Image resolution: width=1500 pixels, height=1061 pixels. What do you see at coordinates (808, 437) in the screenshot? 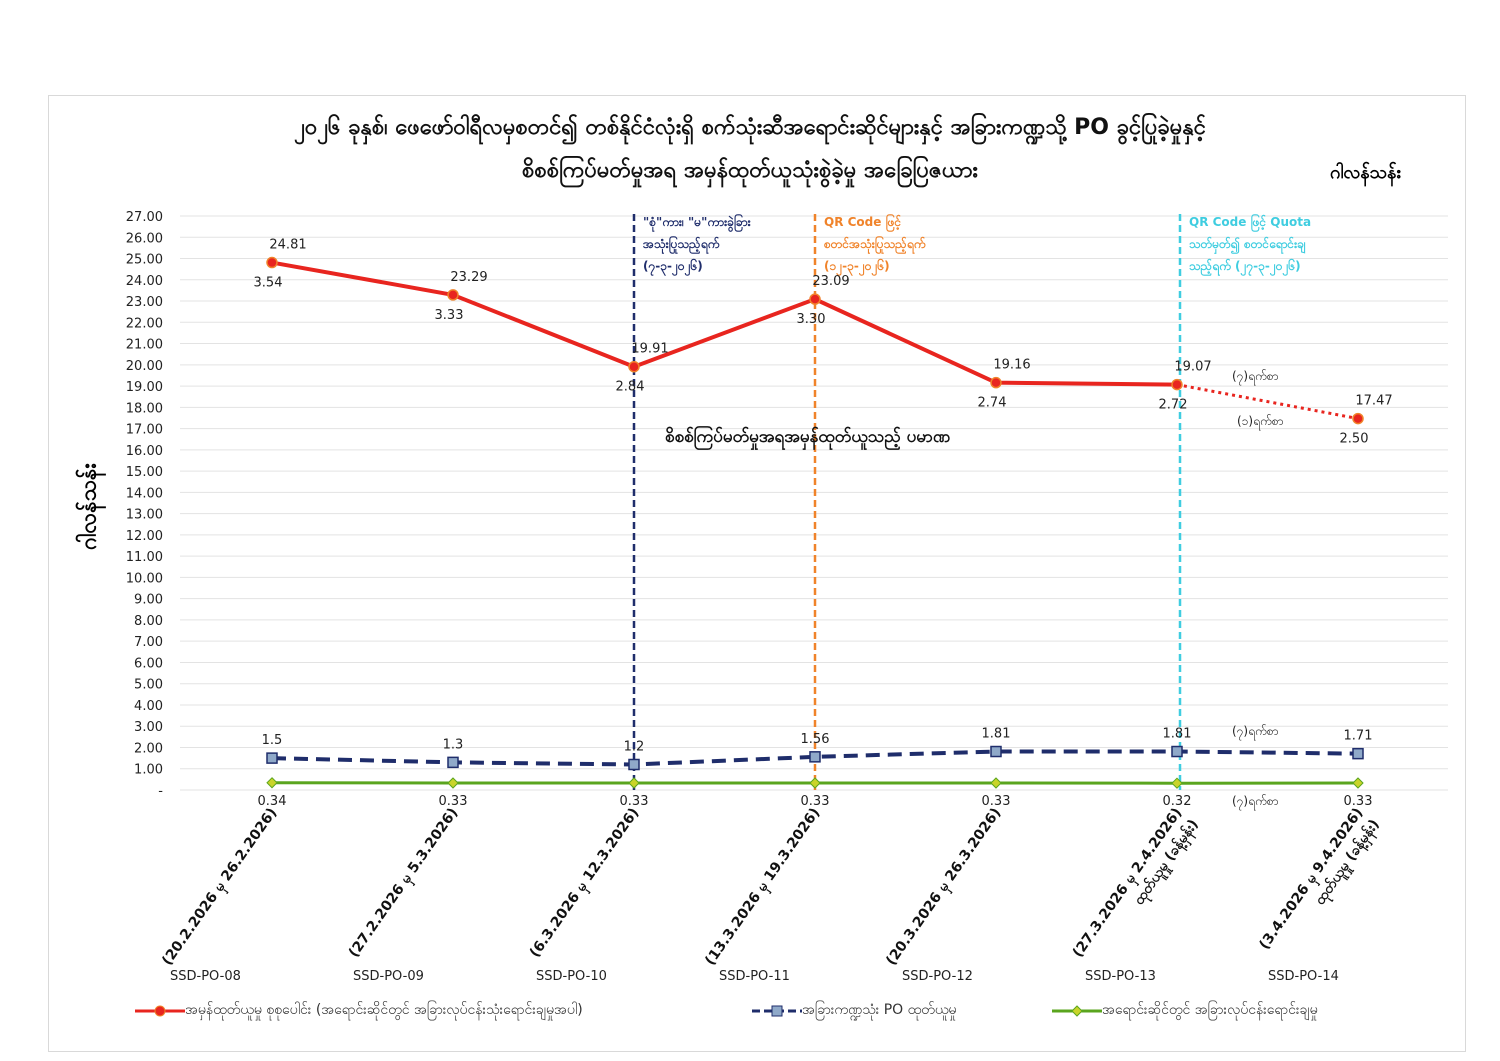
I see `middle-annotation: စိစစ်ကြပ်မတ်မှုအရအမှန်ထုတ်ယူသည့် ပမာဏ` at bounding box center [808, 437].